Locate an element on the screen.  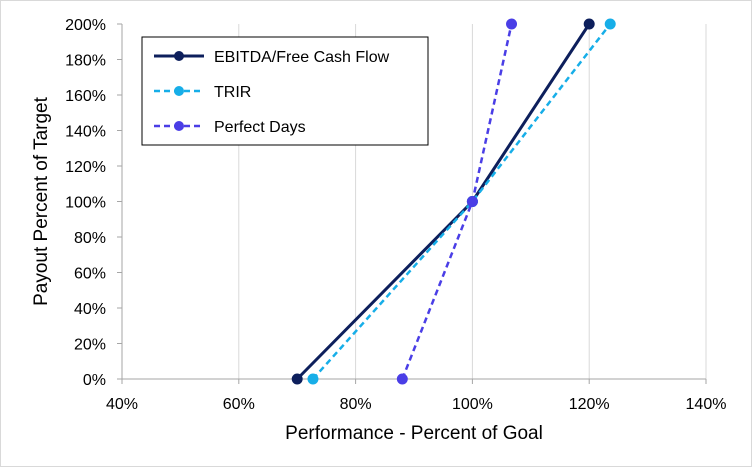
x-tick-label: 80% is located at coordinates (356, 404).